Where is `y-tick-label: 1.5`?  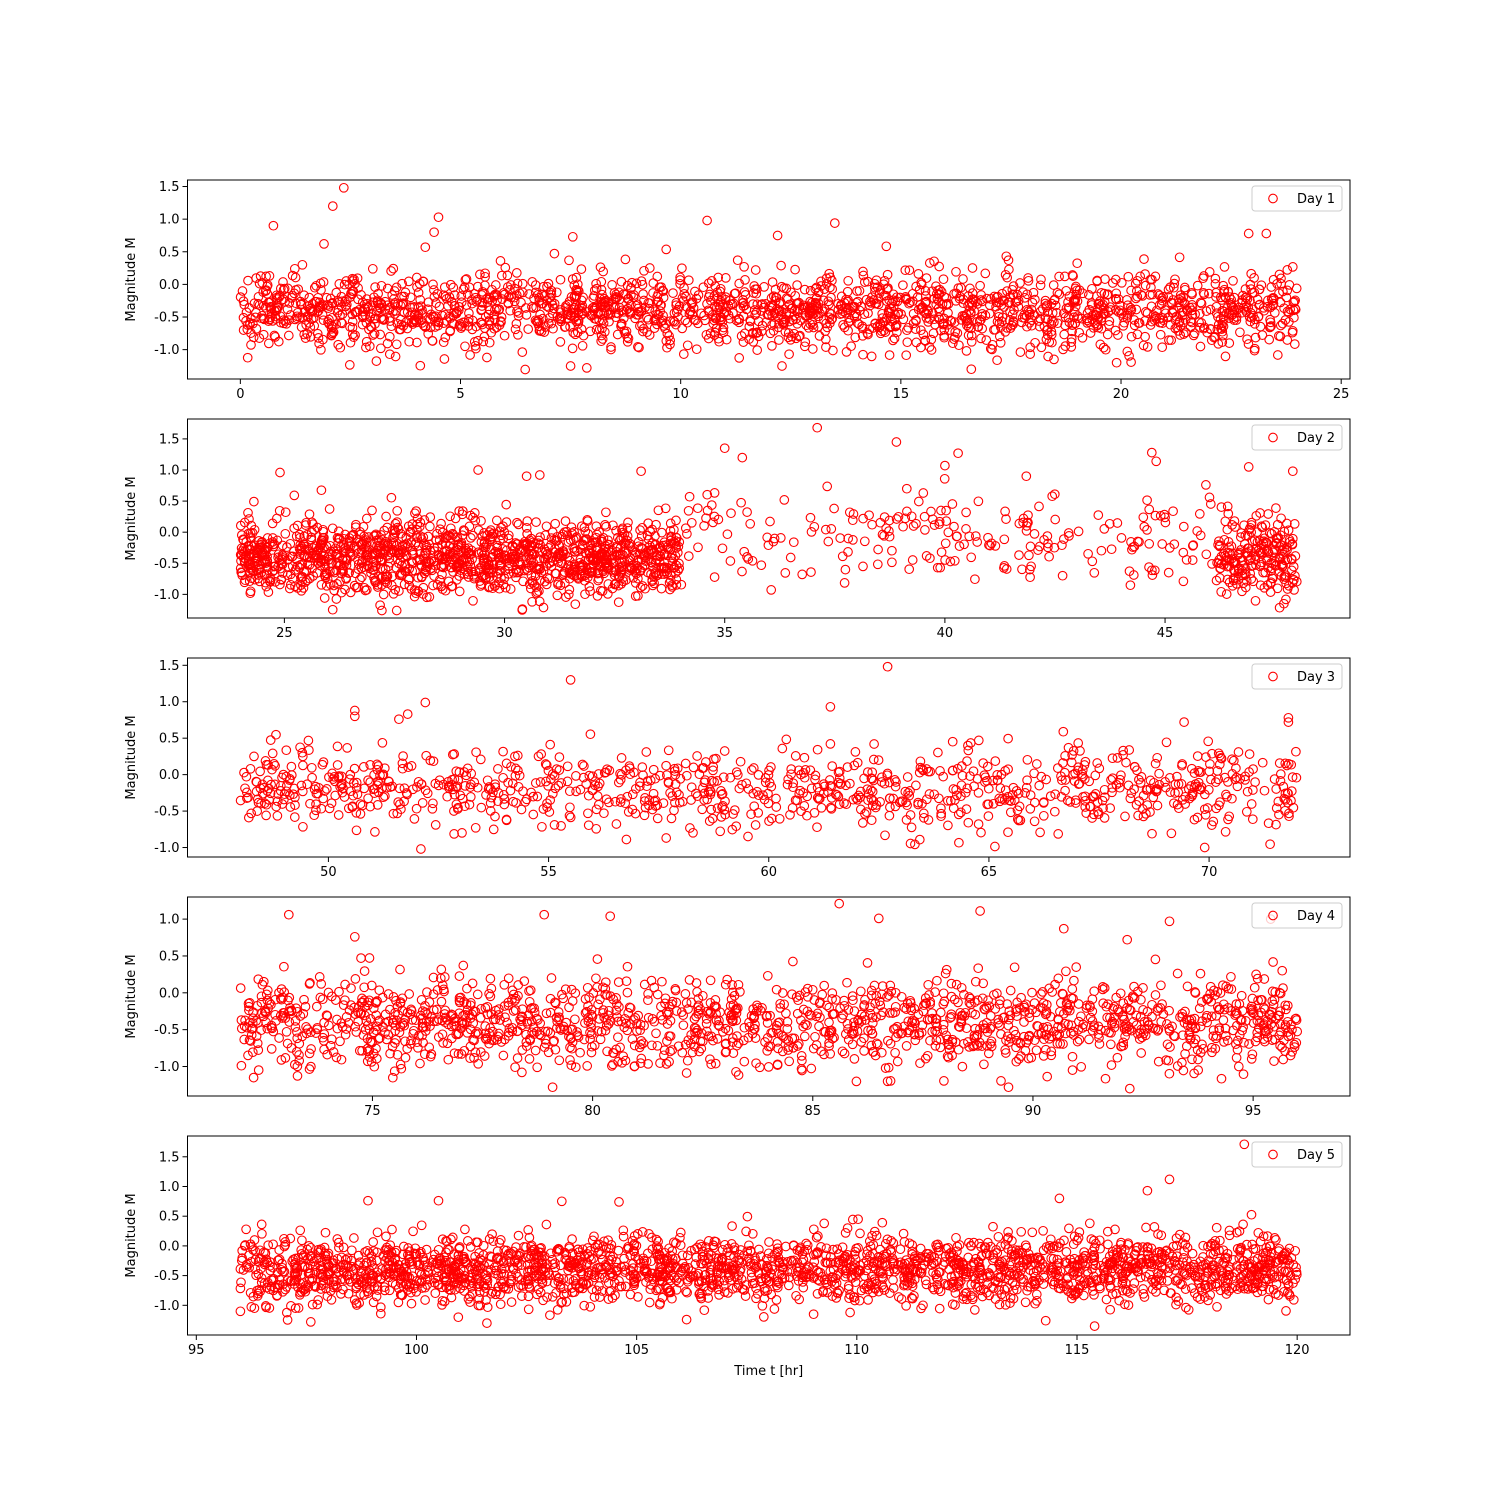 y-tick-label: 1.5 is located at coordinates (169, 439).